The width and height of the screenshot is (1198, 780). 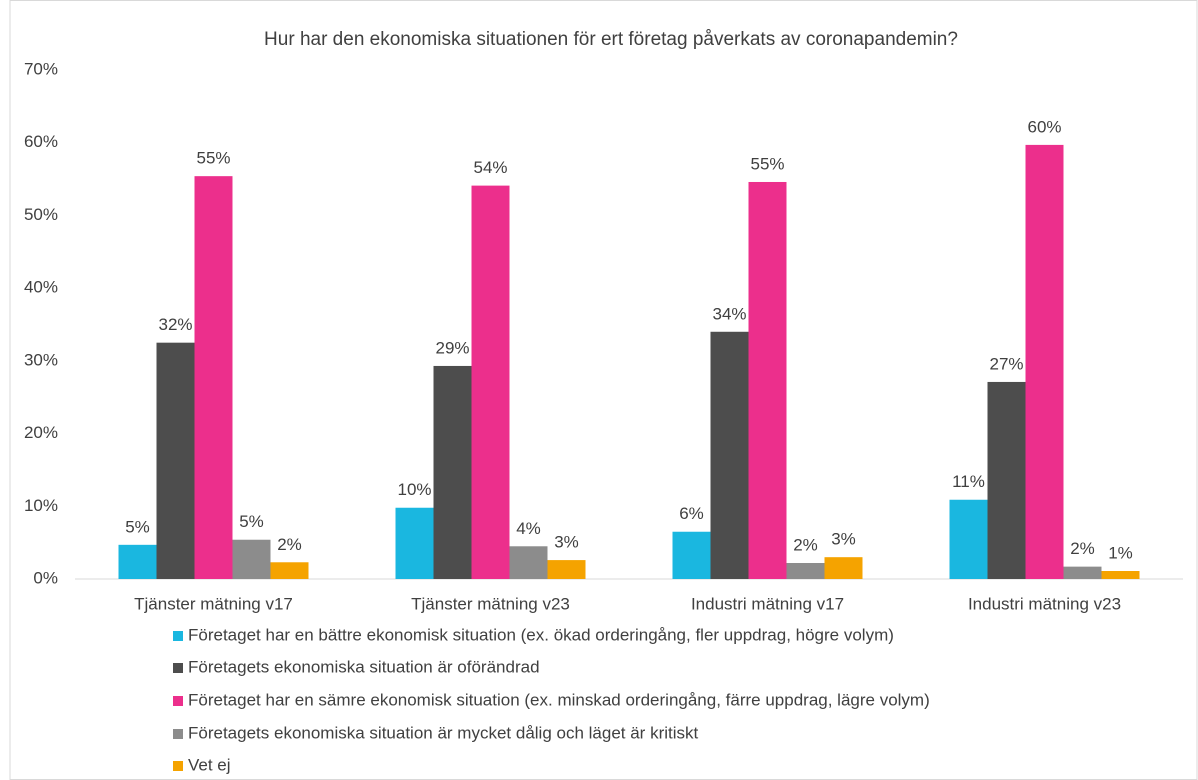 I want to click on data-label: 1%, so click(x=1120, y=552).